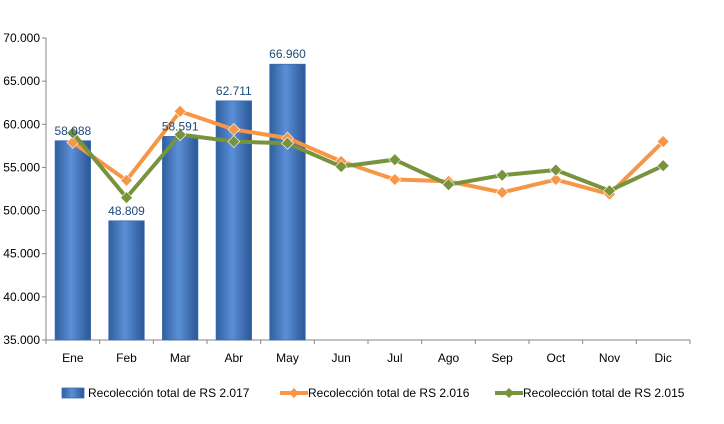  I want to click on y-tick-label: 35.000, so click(21, 340).